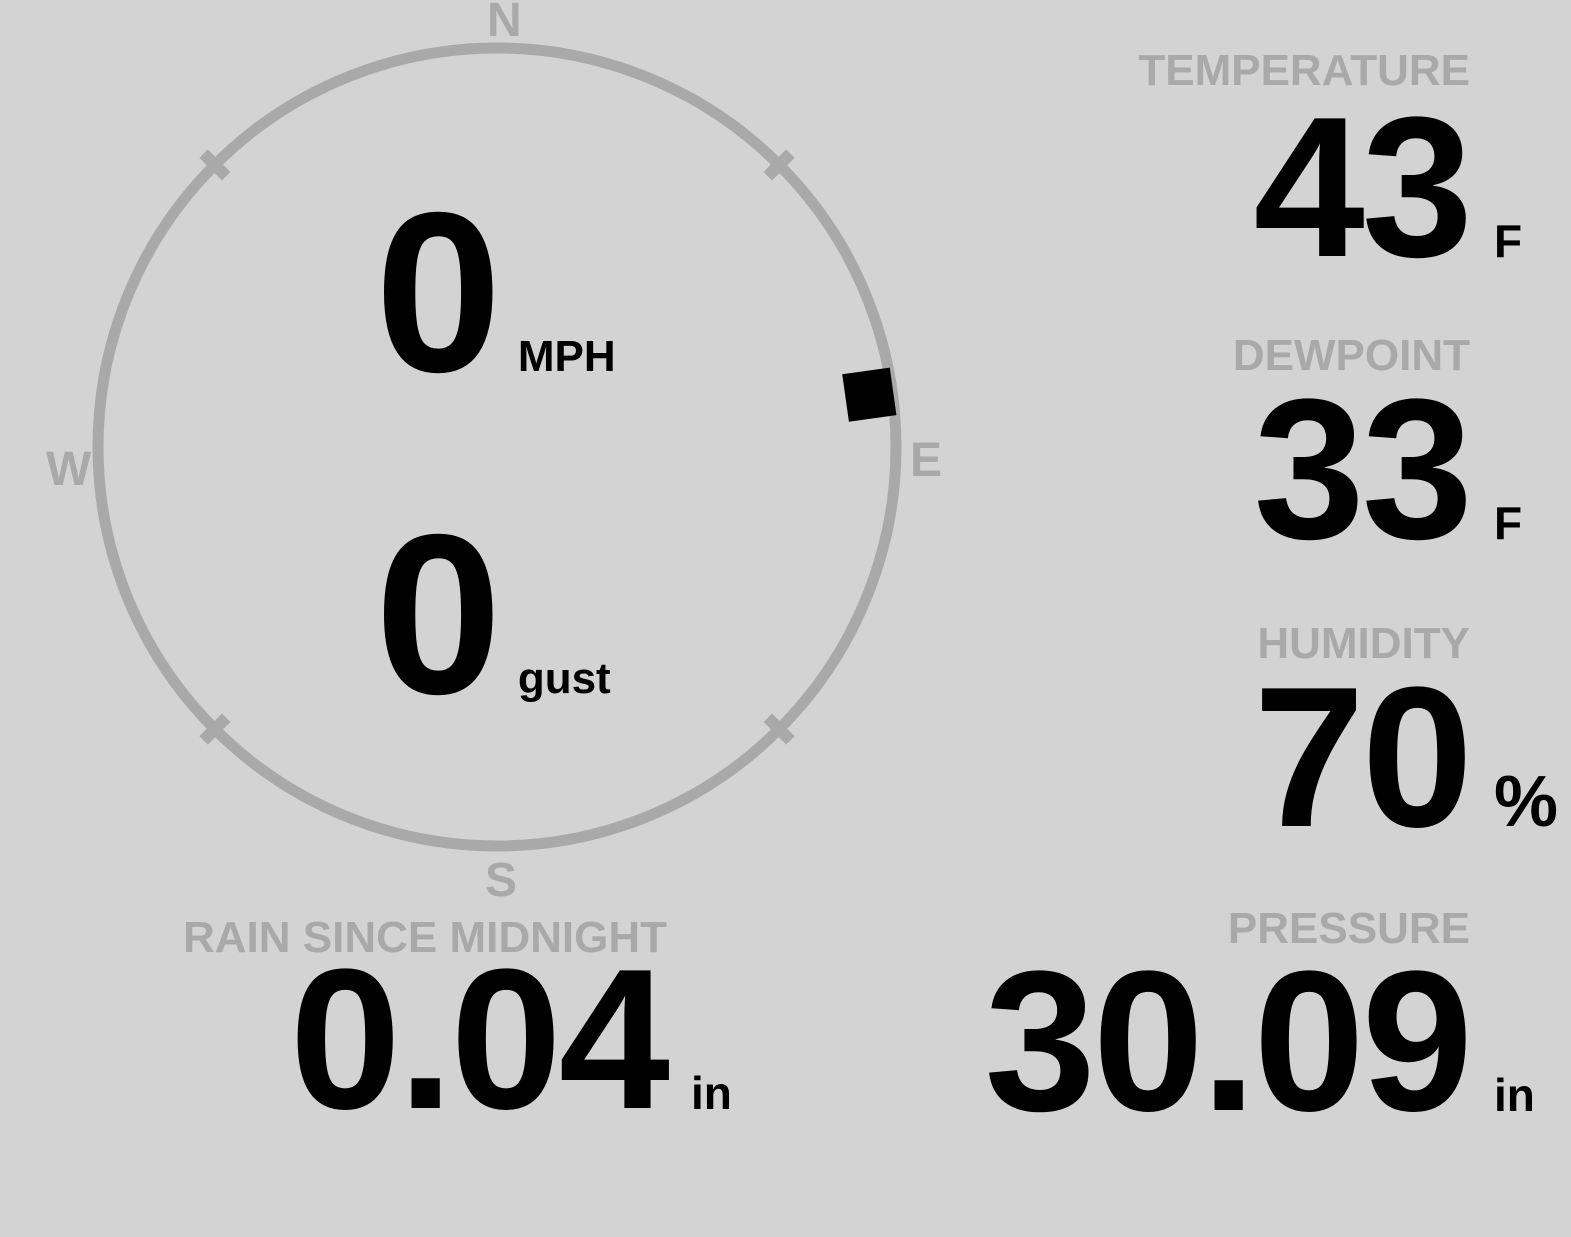 The height and width of the screenshot is (1237, 1571). I want to click on compass-south-label: S, so click(501, 880).